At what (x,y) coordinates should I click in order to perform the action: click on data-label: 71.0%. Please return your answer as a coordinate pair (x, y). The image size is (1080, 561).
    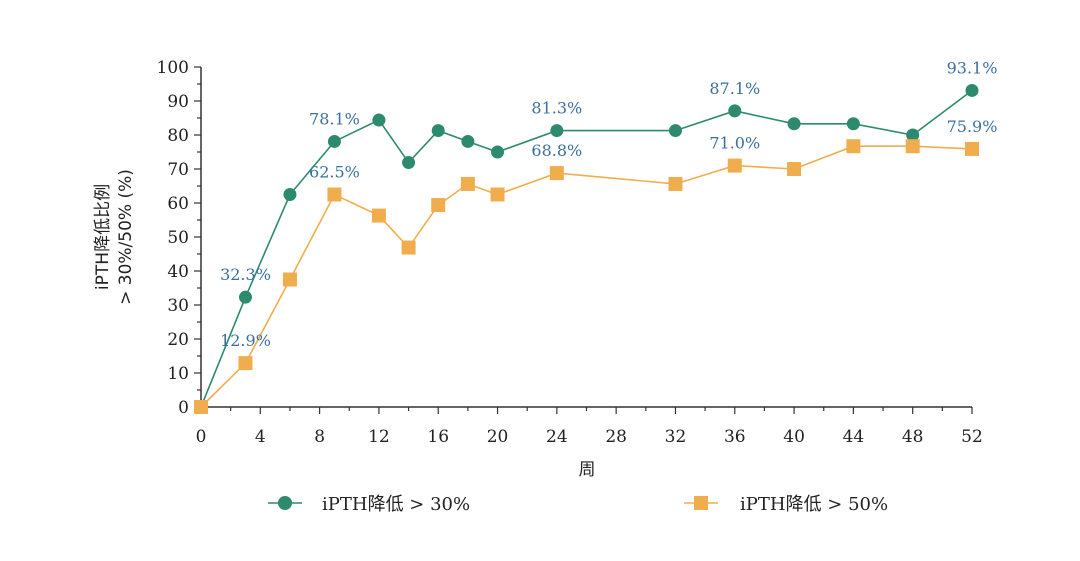
    Looking at the image, I should click on (734, 143).